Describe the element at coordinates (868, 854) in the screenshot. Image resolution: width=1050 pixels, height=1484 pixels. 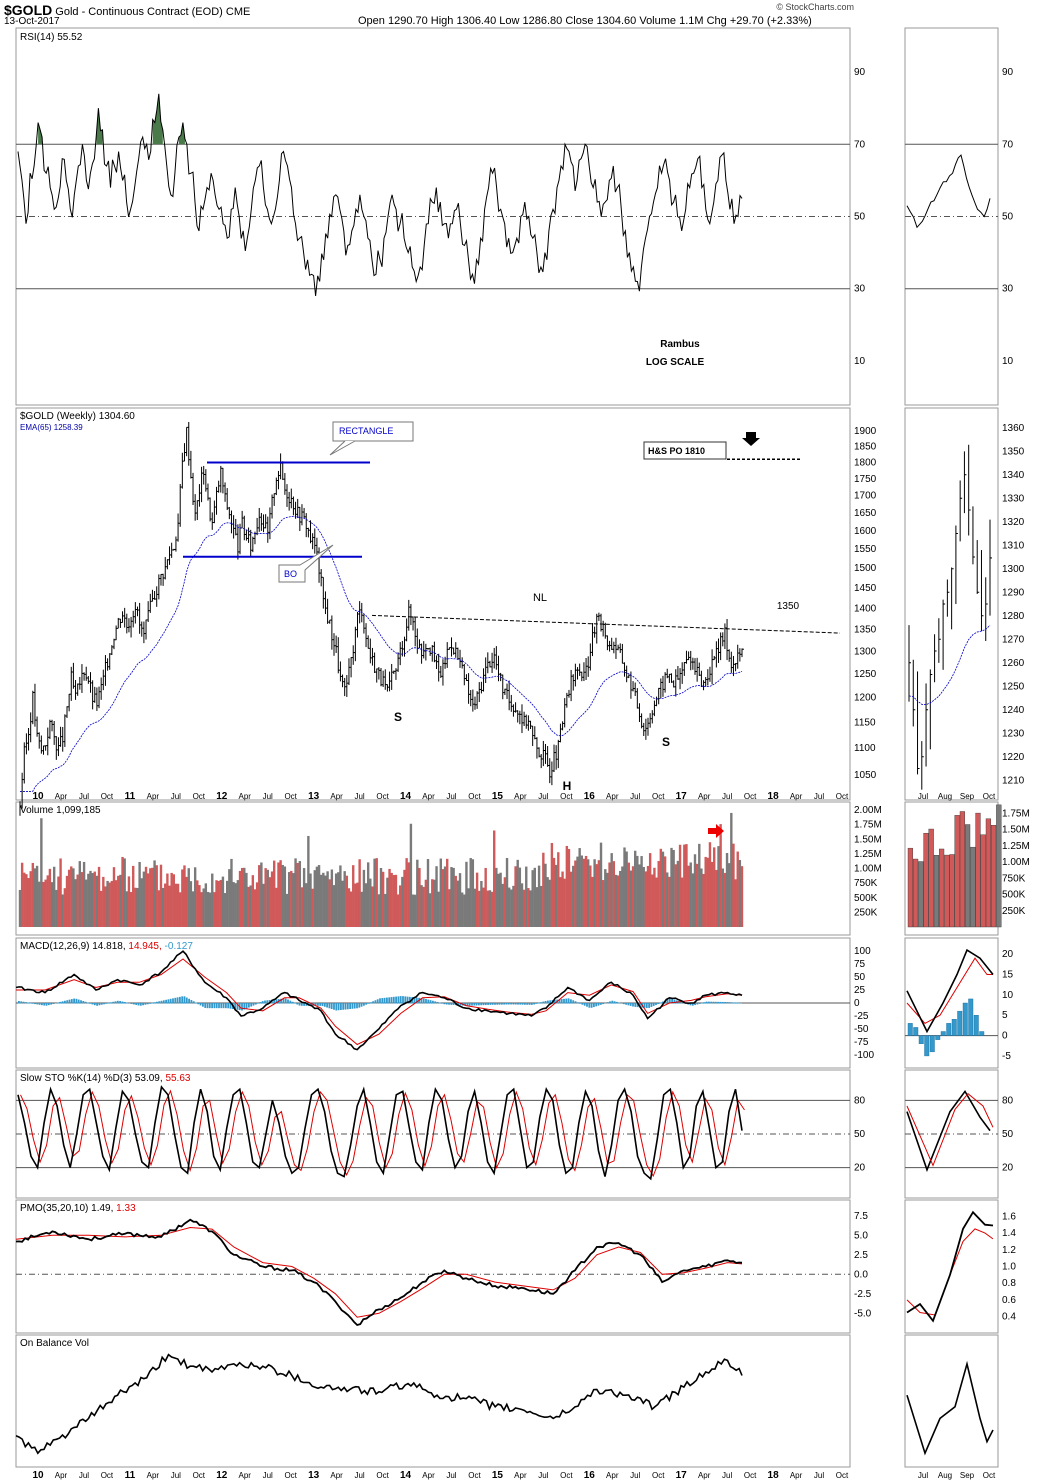
I see `volume-tick-label: 1.25M` at that location.